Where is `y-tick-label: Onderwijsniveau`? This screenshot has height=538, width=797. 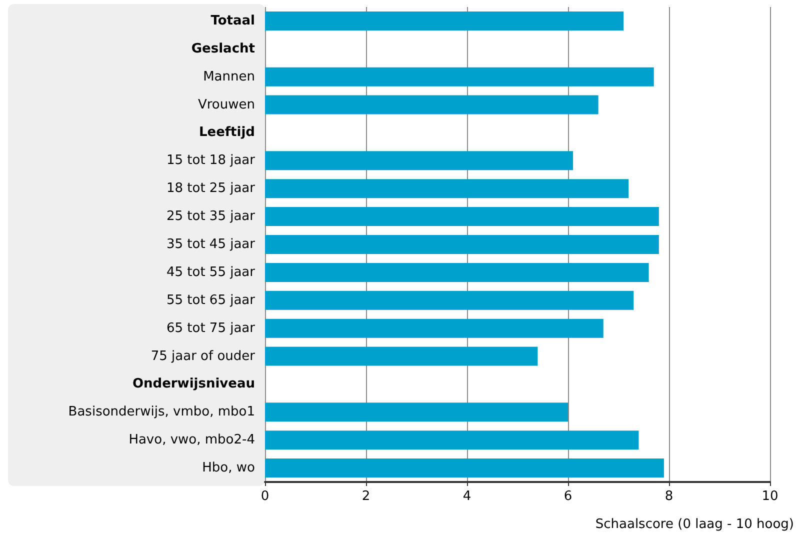 y-tick-label: Onderwijsniveau is located at coordinates (193, 384).